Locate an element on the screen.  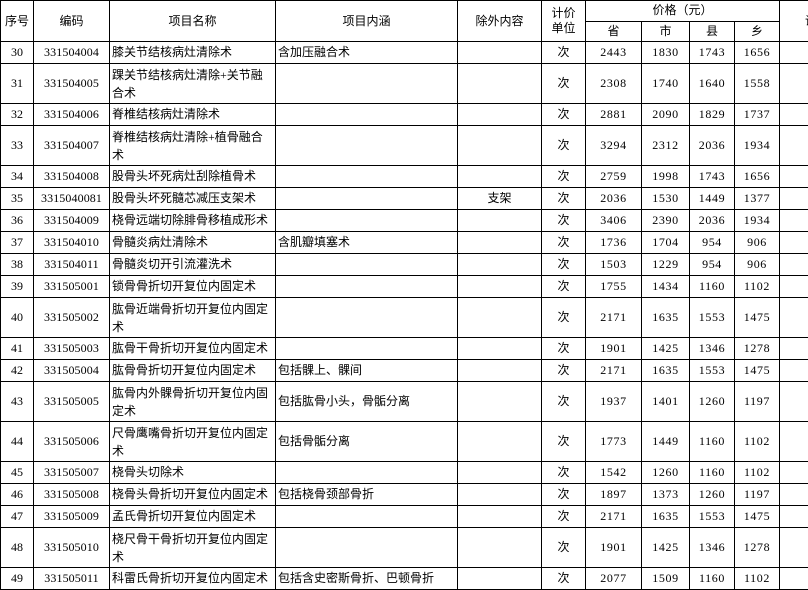
cell-price-town: 1102 is located at coordinates (757, 442).